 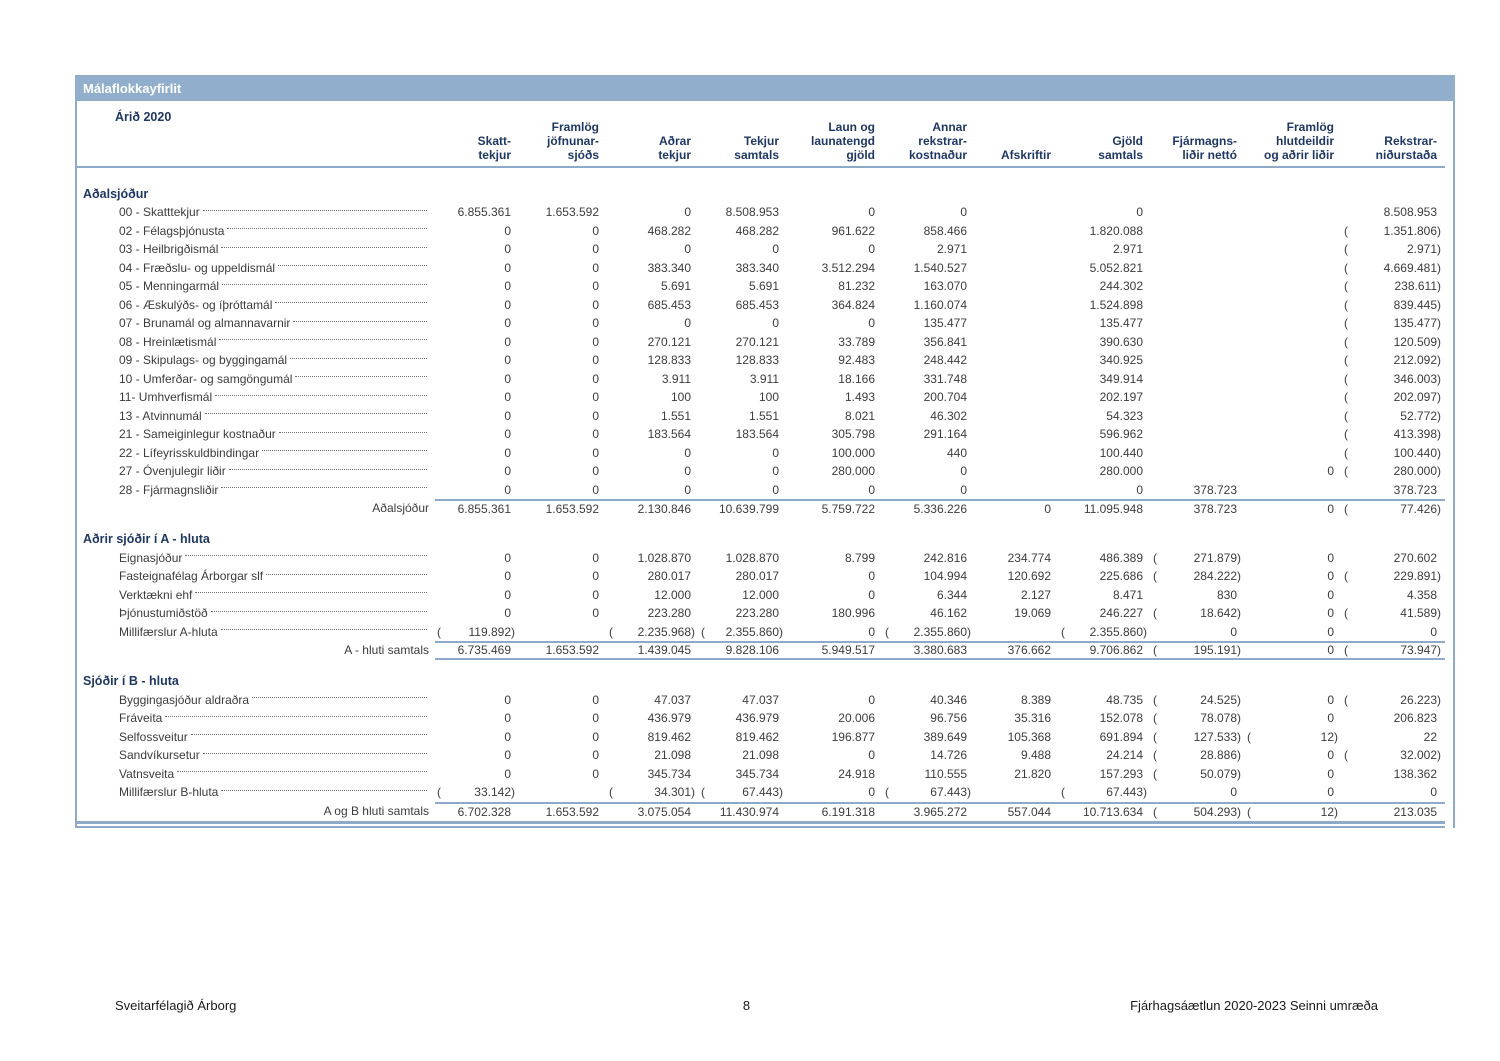 I want to click on value-cell: (67.443), so click(x=928, y=792).